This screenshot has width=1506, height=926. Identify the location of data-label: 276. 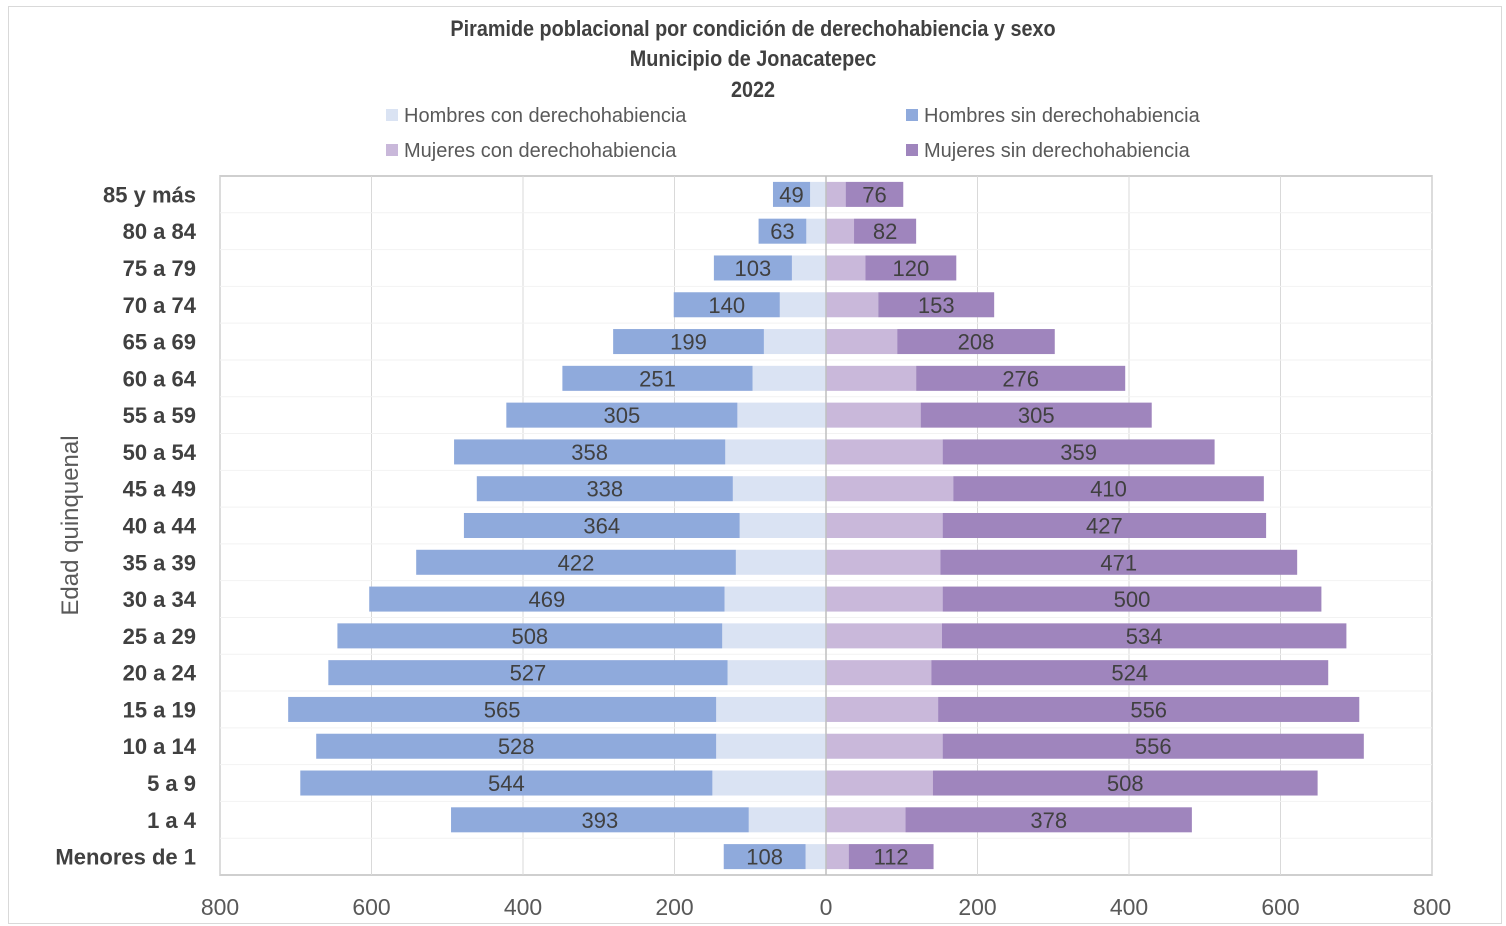
(1020, 378).